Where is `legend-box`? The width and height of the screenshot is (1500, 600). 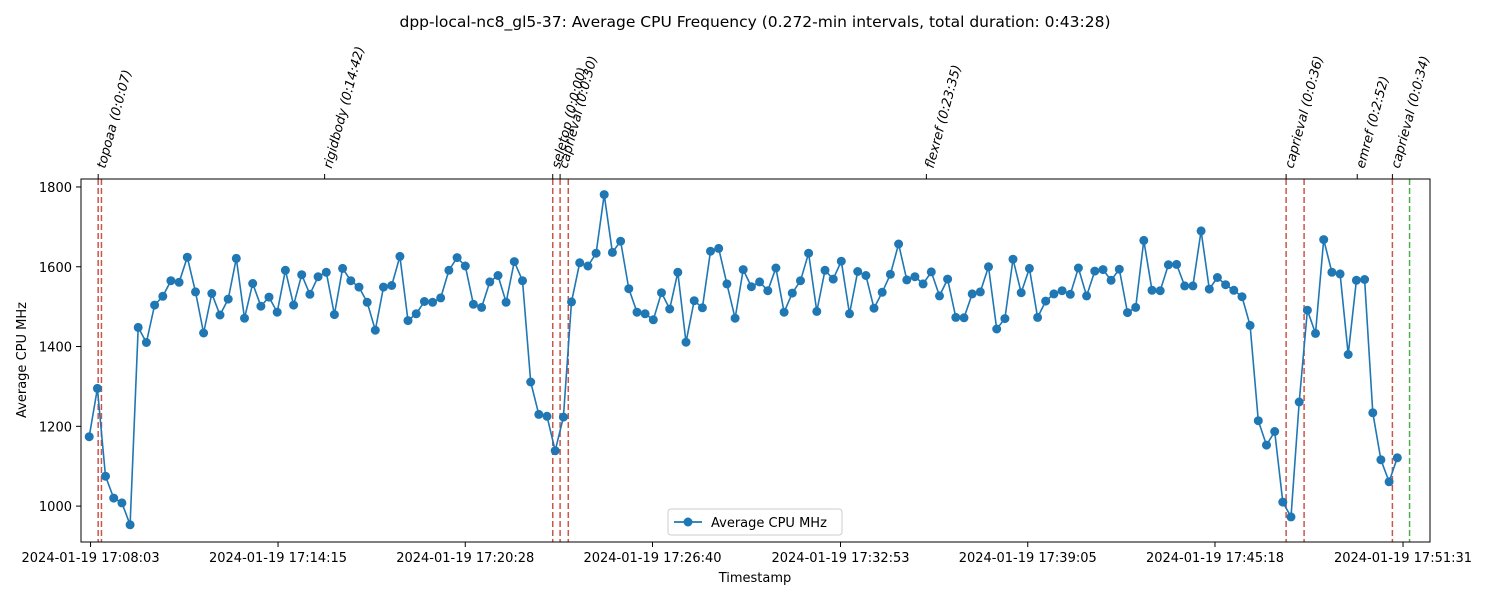 legend-box is located at coordinates (755, 522).